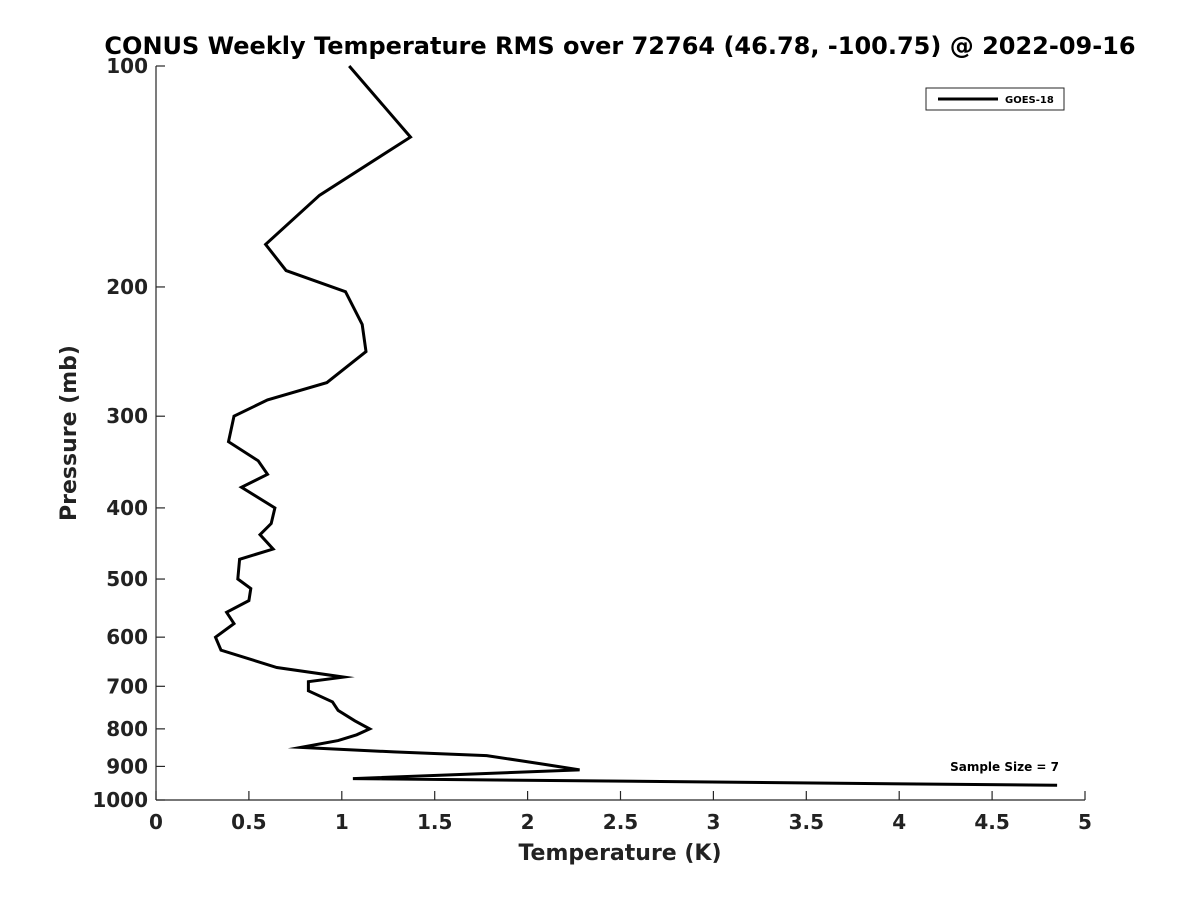 The width and height of the screenshot is (1200, 900). What do you see at coordinates (127, 66) in the screenshot?
I see `y-tick-label: 100` at bounding box center [127, 66].